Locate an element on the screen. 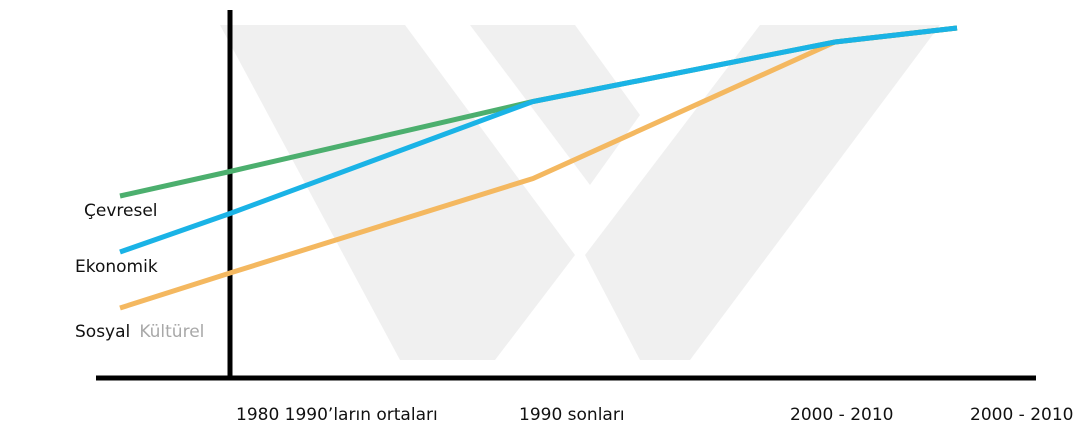 The width and height of the screenshot is (1088, 432). x-tick-label: 1990 sonları is located at coordinates (572, 415).